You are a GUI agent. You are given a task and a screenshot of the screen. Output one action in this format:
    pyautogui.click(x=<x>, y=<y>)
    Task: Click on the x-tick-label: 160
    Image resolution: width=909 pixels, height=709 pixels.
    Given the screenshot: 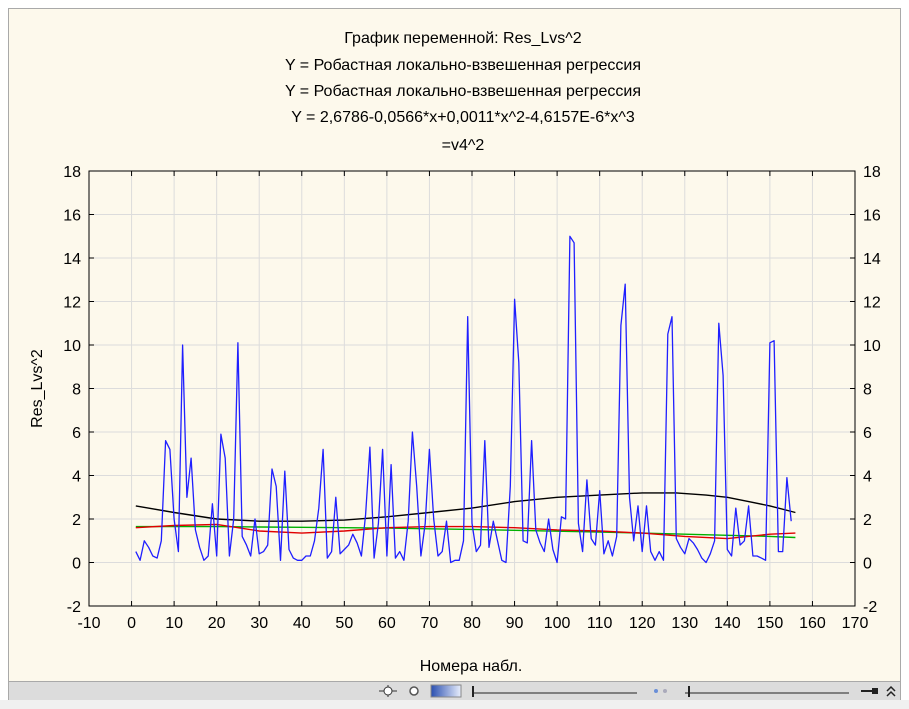 What is the action you would take?
    pyautogui.click(x=812, y=623)
    